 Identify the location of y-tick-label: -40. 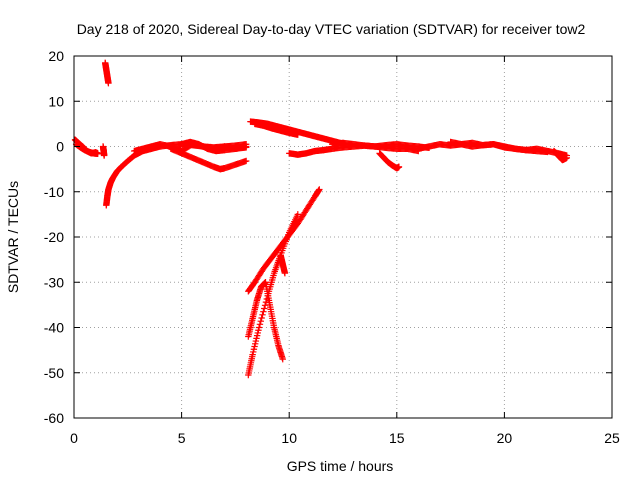
(54, 328).